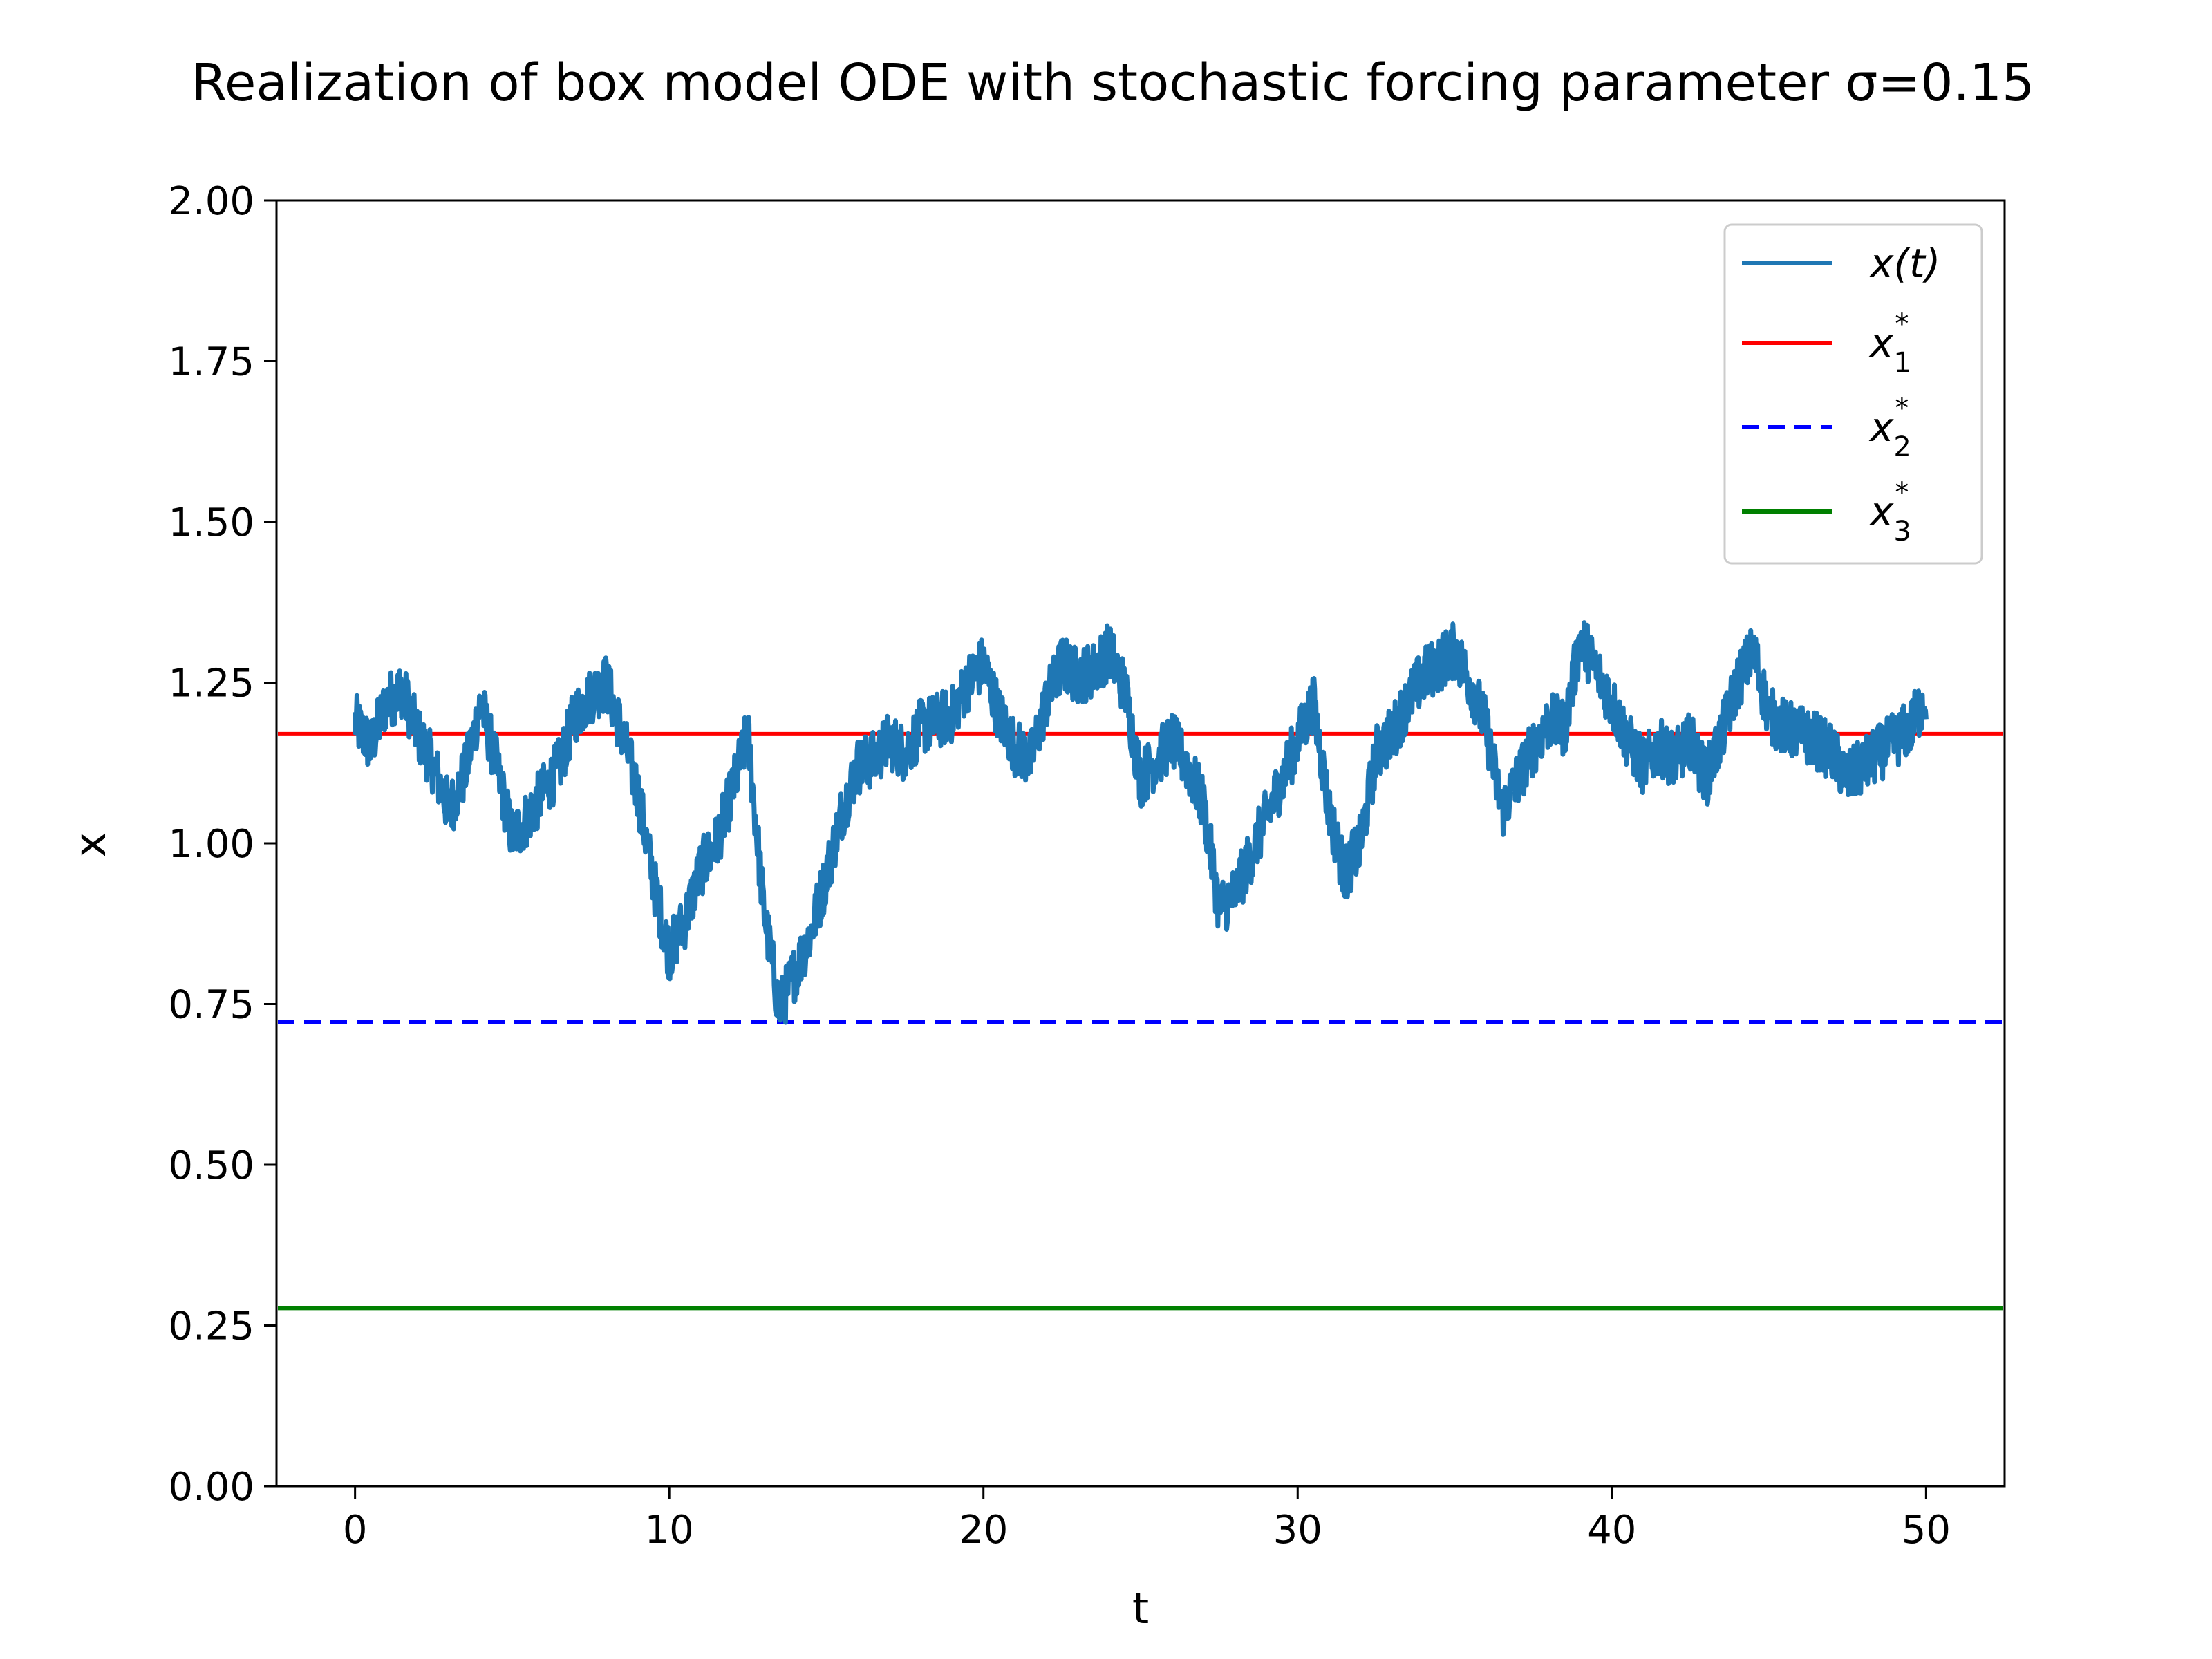 The image size is (2212, 1659). Describe the element at coordinates (356, 1530) in the screenshot. I see `x-tick-label: 0` at that location.